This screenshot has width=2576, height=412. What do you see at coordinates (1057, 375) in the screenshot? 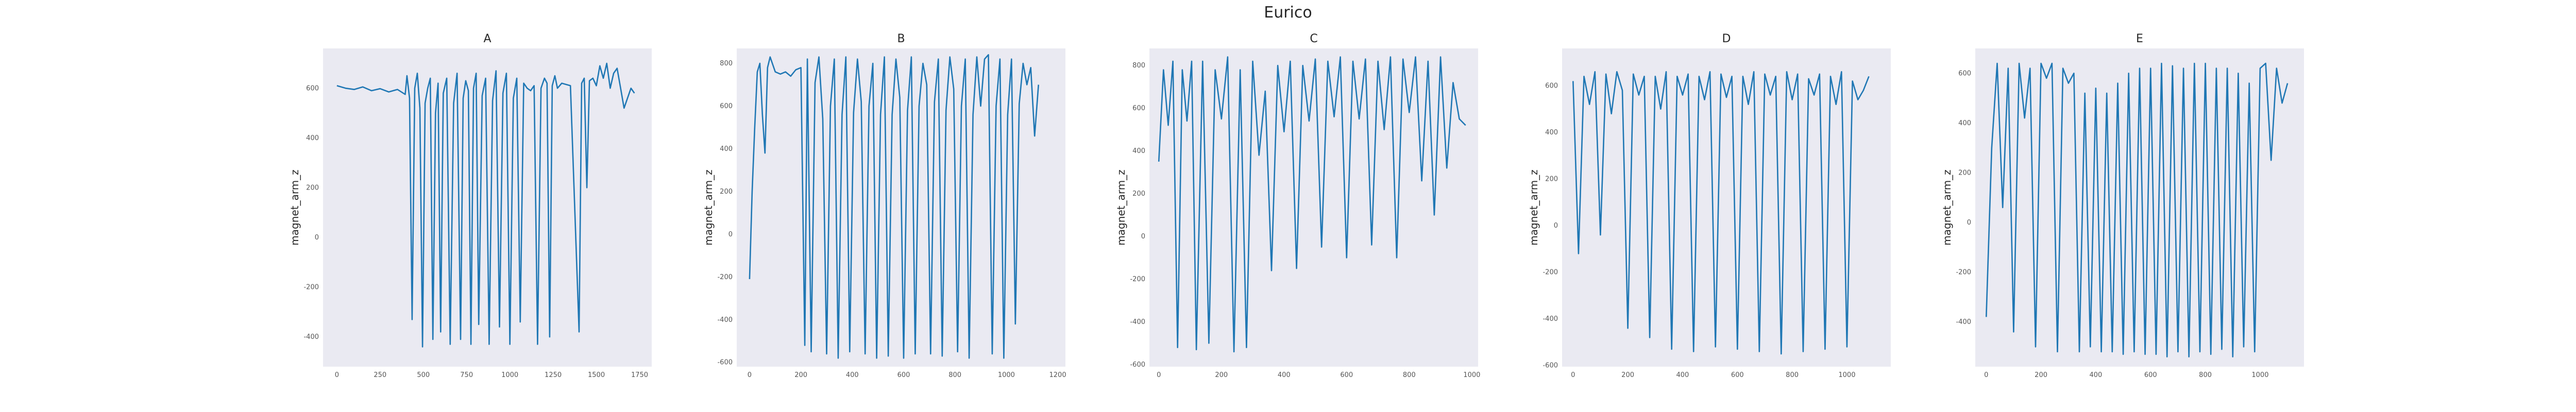
I see `x-tick-label: 1200` at bounding box center [1057, 375].